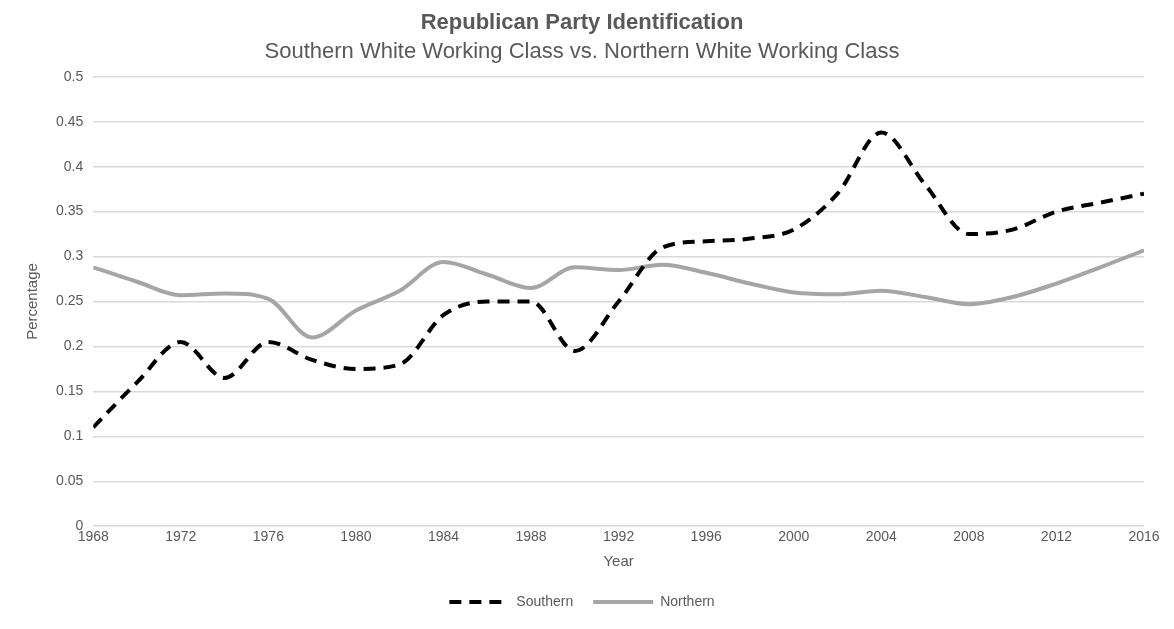  What do you see at coordinates (794, 536) in the screenshot?
I see `x-tick-label: 2000` at bounding box center [794, 536].